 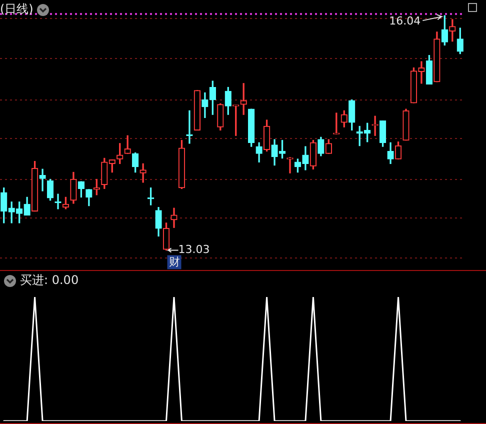 I want to click on chart-title: 买进: 0.00, so click(x=49, y=280).